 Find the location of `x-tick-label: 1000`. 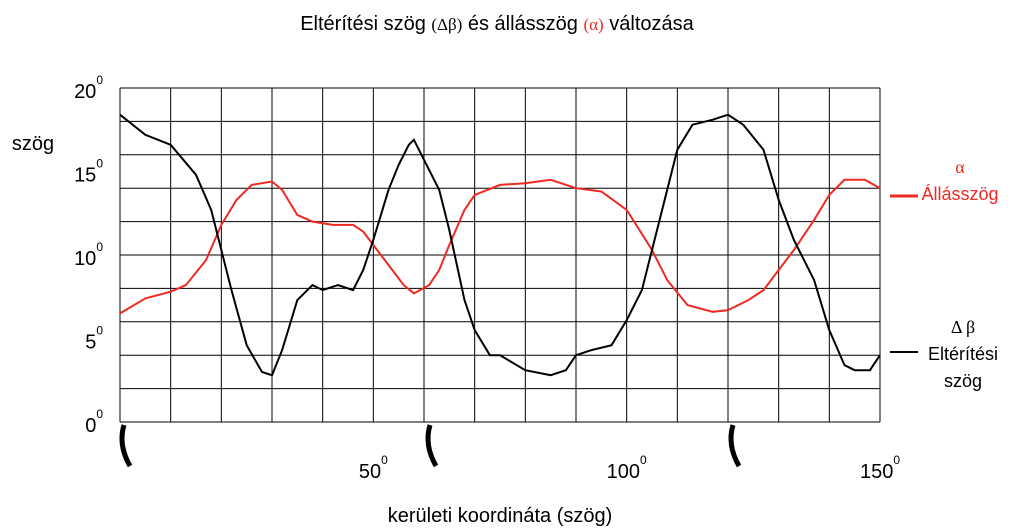

x-tick-label: 1000 is located at coordinates (627, 468).